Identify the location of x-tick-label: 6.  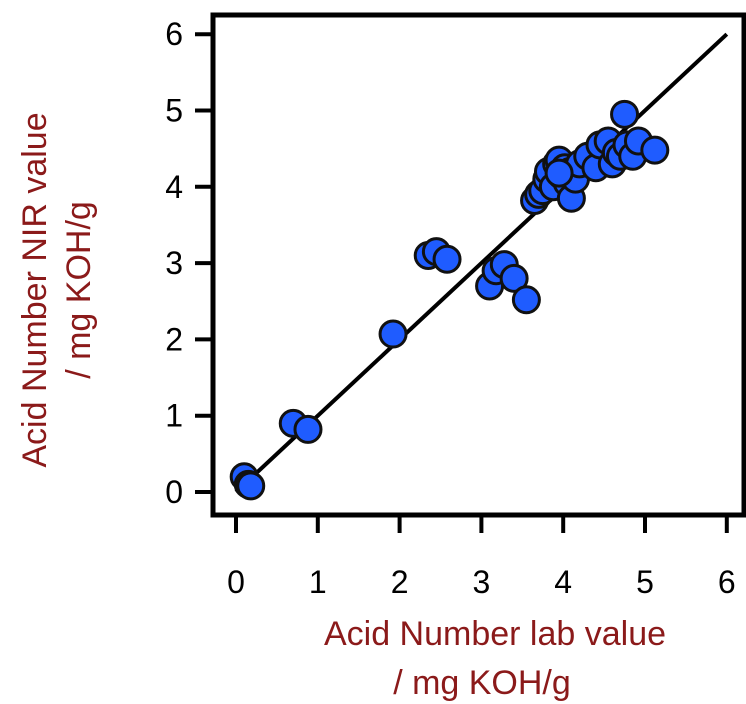
(727, 582).